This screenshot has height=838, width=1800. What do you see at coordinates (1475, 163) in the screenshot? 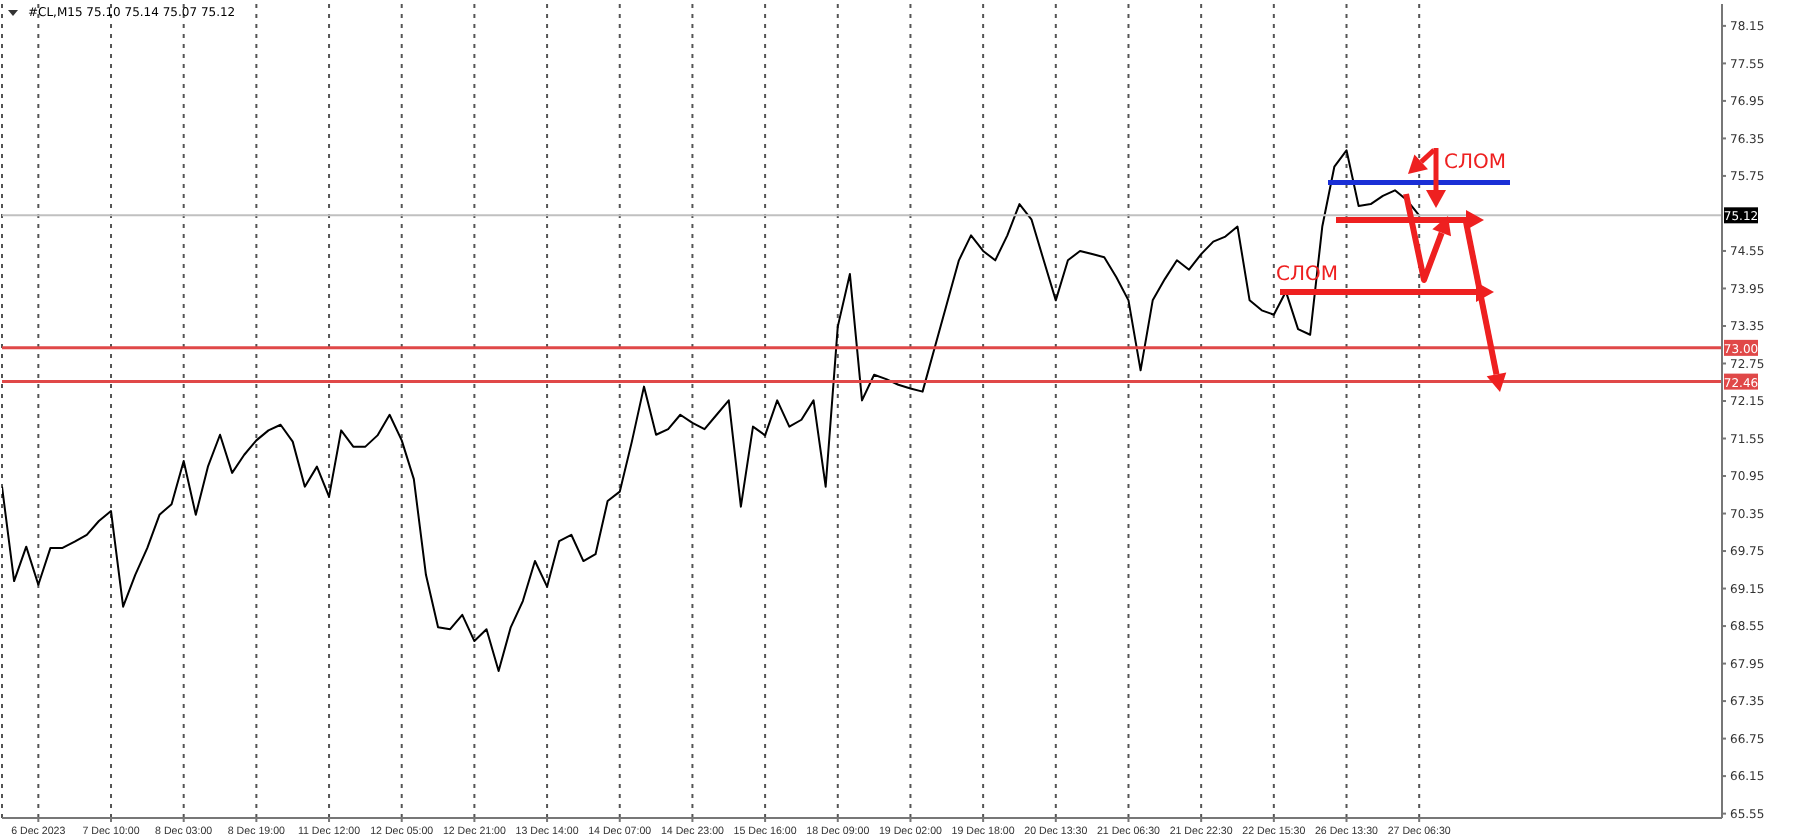
I see `annotation: СЛОМ` at bounding box center [1475, 163].